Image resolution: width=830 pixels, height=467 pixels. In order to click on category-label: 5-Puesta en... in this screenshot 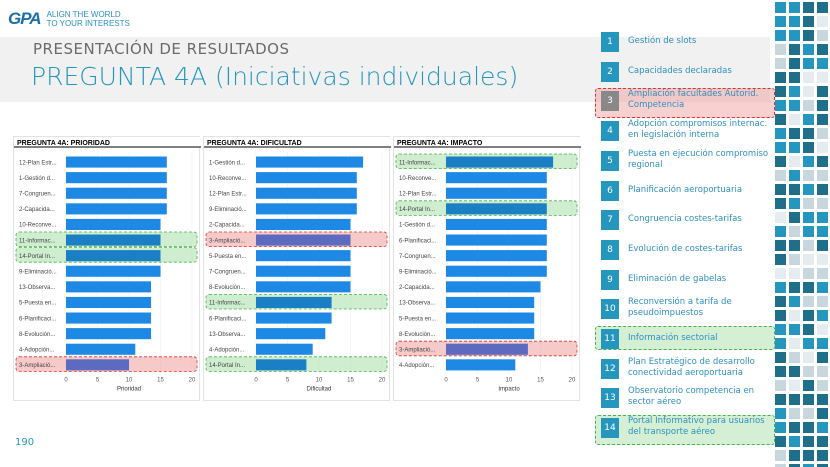, I will do `click(38, 304)`.